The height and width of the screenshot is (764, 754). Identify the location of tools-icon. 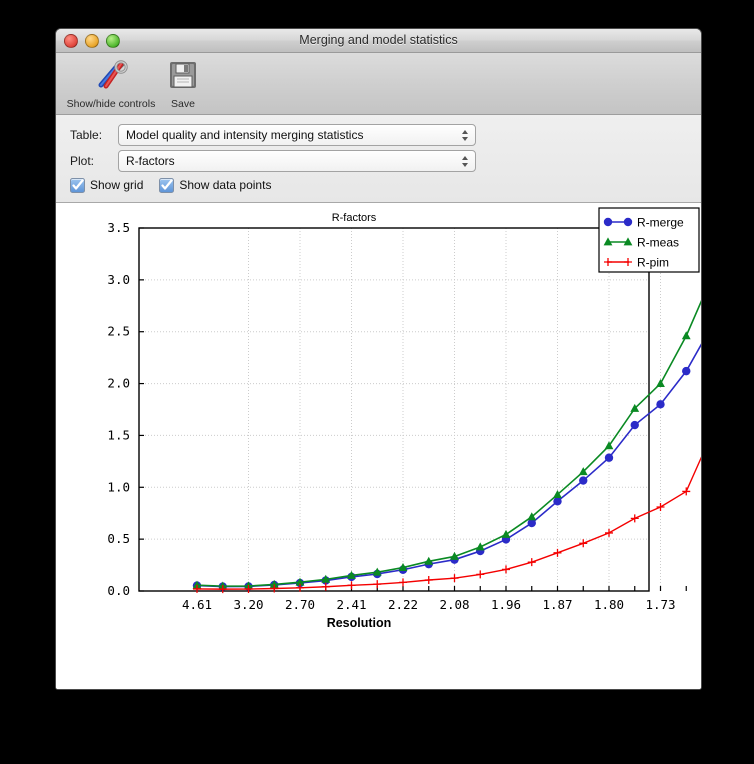
(111, 77).